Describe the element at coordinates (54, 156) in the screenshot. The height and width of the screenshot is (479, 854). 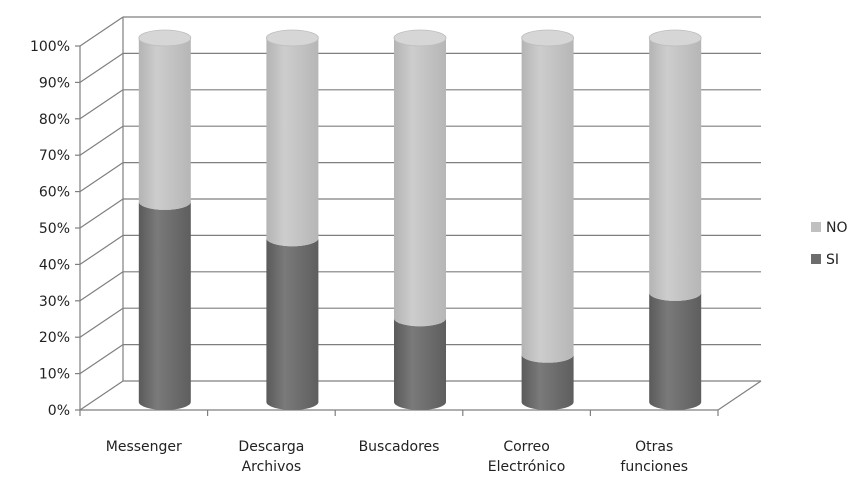
I see `y-tick-label: 70%` at that location.